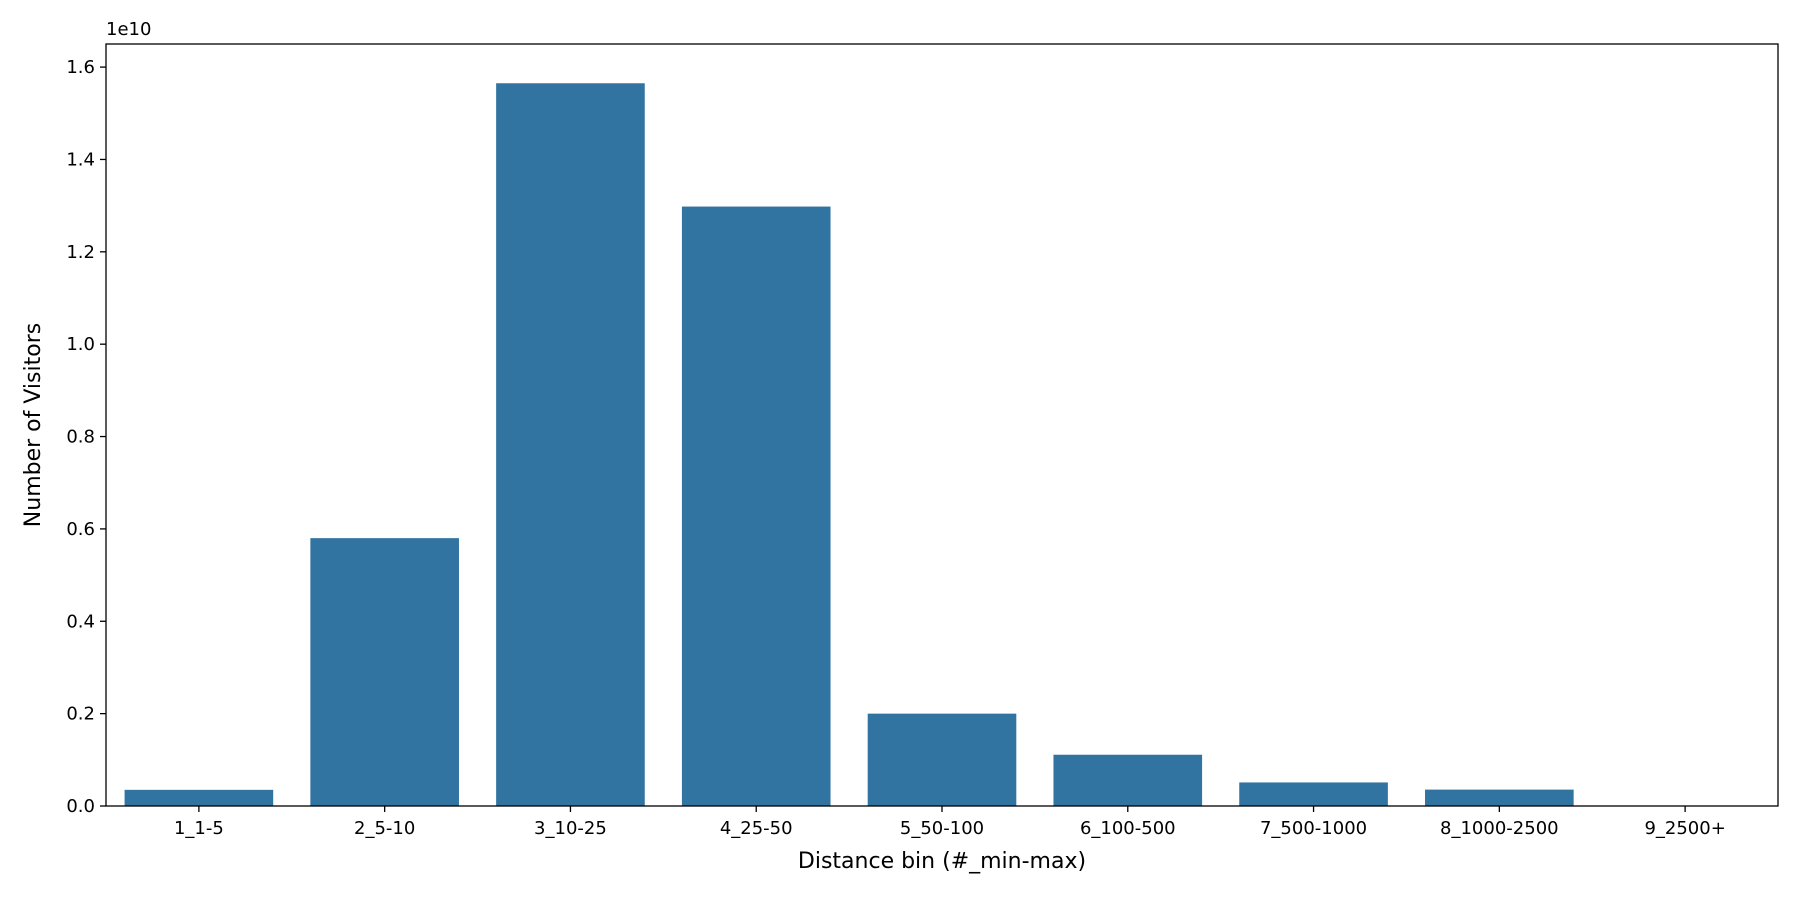 The height and width of the screenshot is (900, 1800). Describe the element at coordinates (80, 437) in the screenshot. I see `y-tick-label: 0.8` at that location.